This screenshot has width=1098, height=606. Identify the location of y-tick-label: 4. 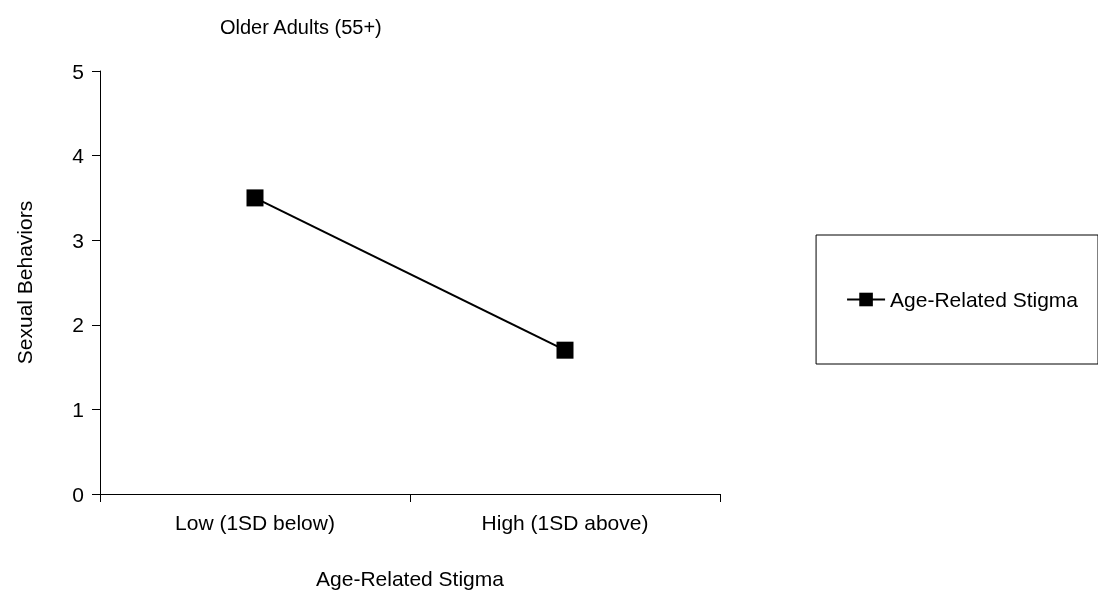
(78, 156).